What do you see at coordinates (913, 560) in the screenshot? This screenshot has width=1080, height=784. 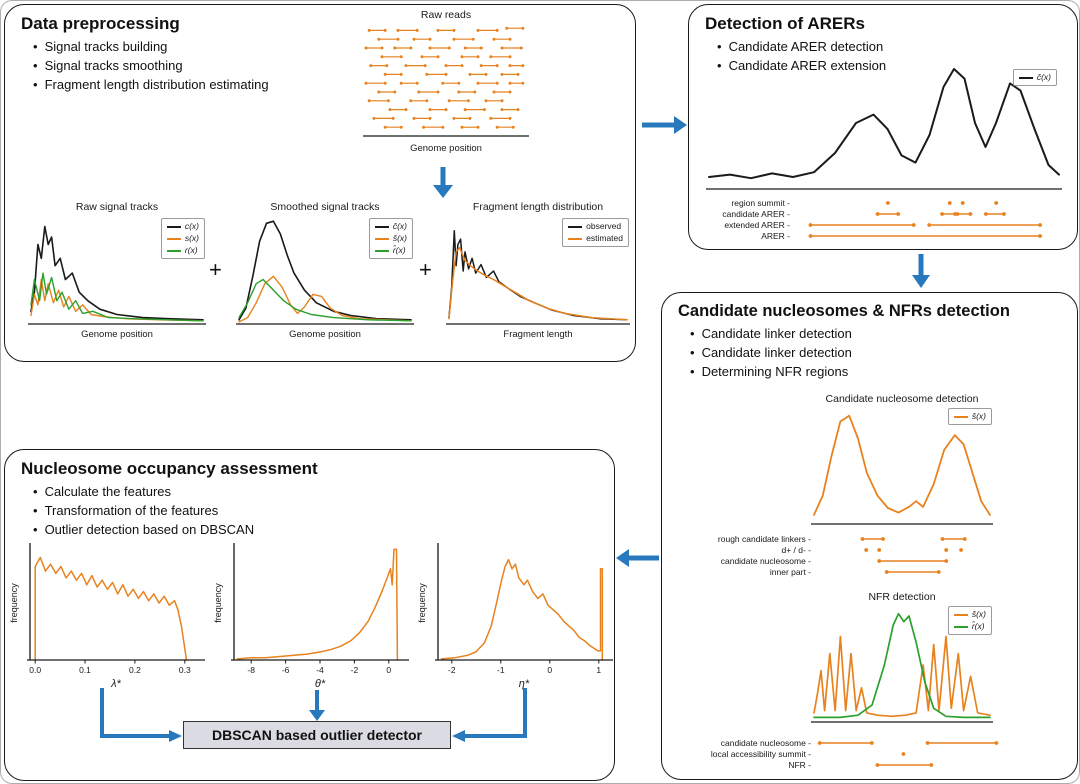 I see `candidate-nucleosome-track` at bounding box center [913, 560].